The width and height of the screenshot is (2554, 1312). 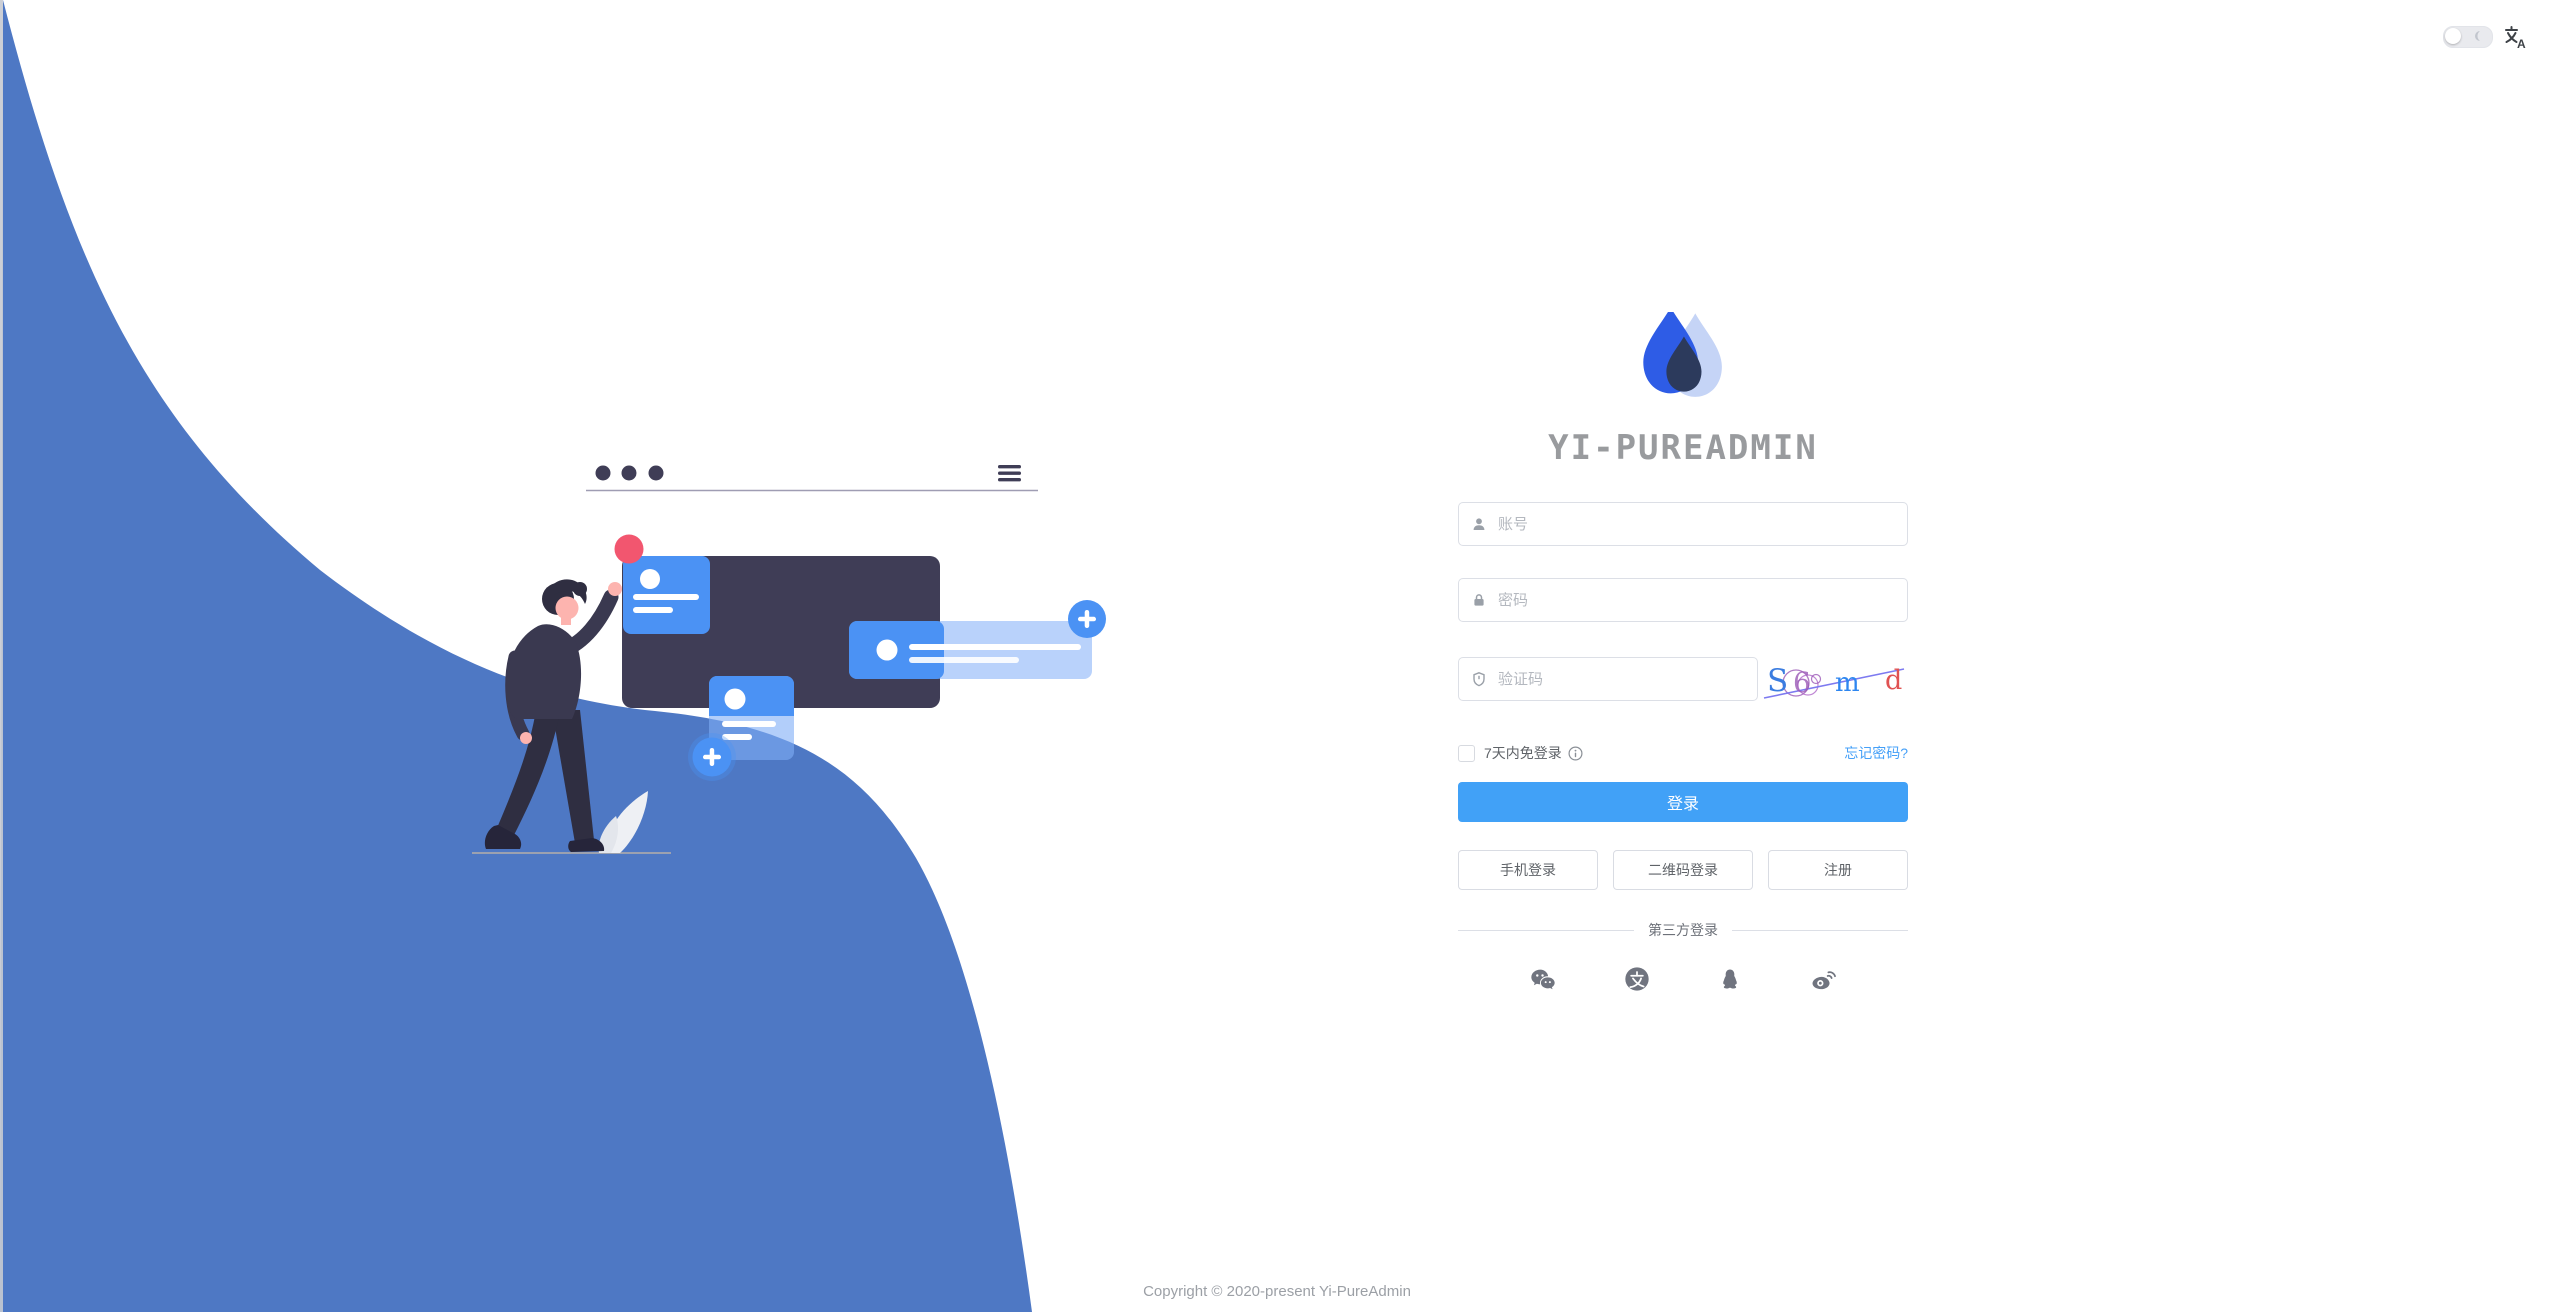 I want to click on register-button: 注册, so click(x=1838, y=870).